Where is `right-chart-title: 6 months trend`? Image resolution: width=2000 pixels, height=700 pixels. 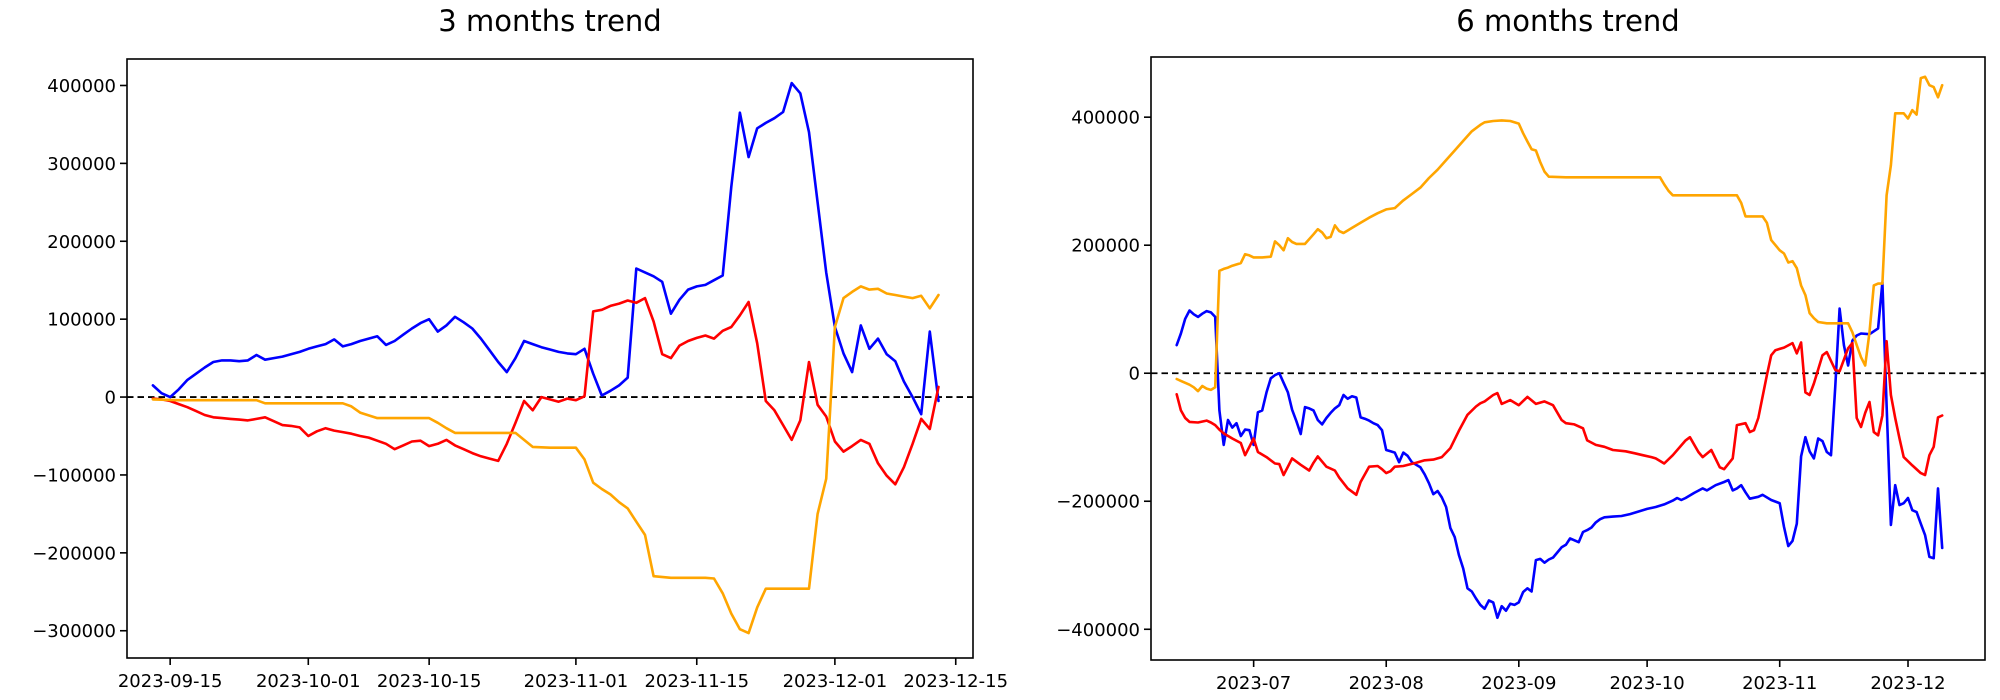 right-chart-title: 6 months trend is located at coordinates (1568, 21).